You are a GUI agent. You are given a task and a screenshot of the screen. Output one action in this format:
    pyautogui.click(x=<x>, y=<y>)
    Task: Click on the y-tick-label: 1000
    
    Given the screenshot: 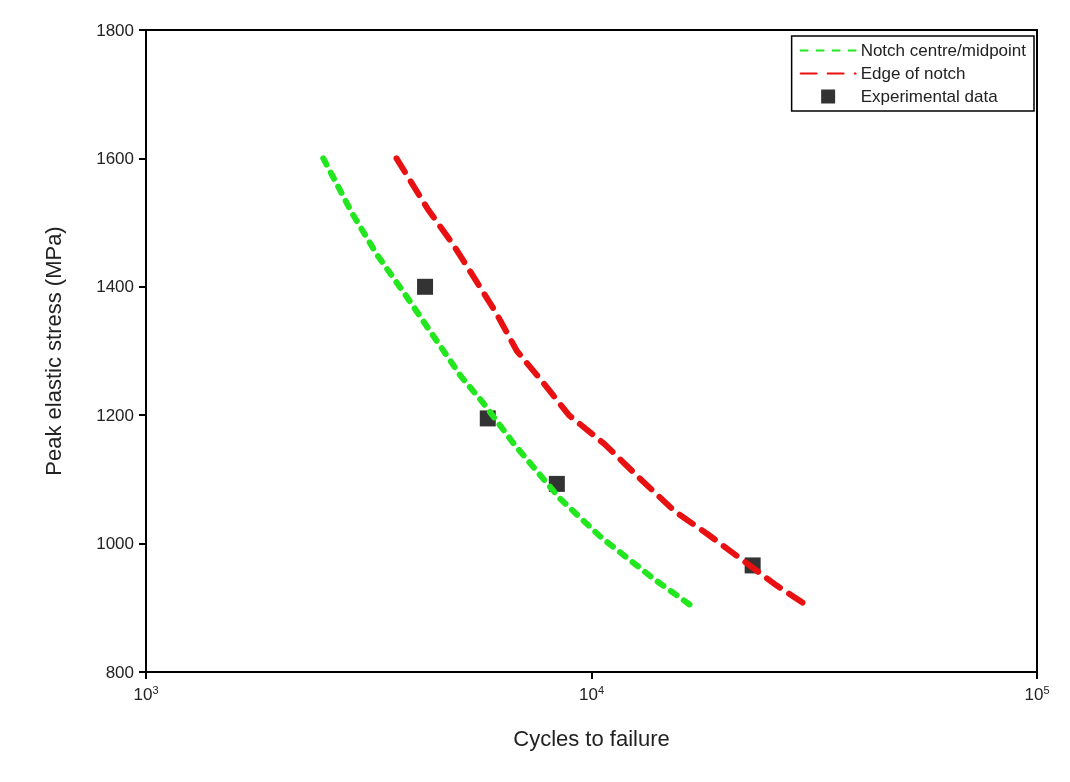 What is the action you would take?
    pyautogui.click(x=115, y=544)
    